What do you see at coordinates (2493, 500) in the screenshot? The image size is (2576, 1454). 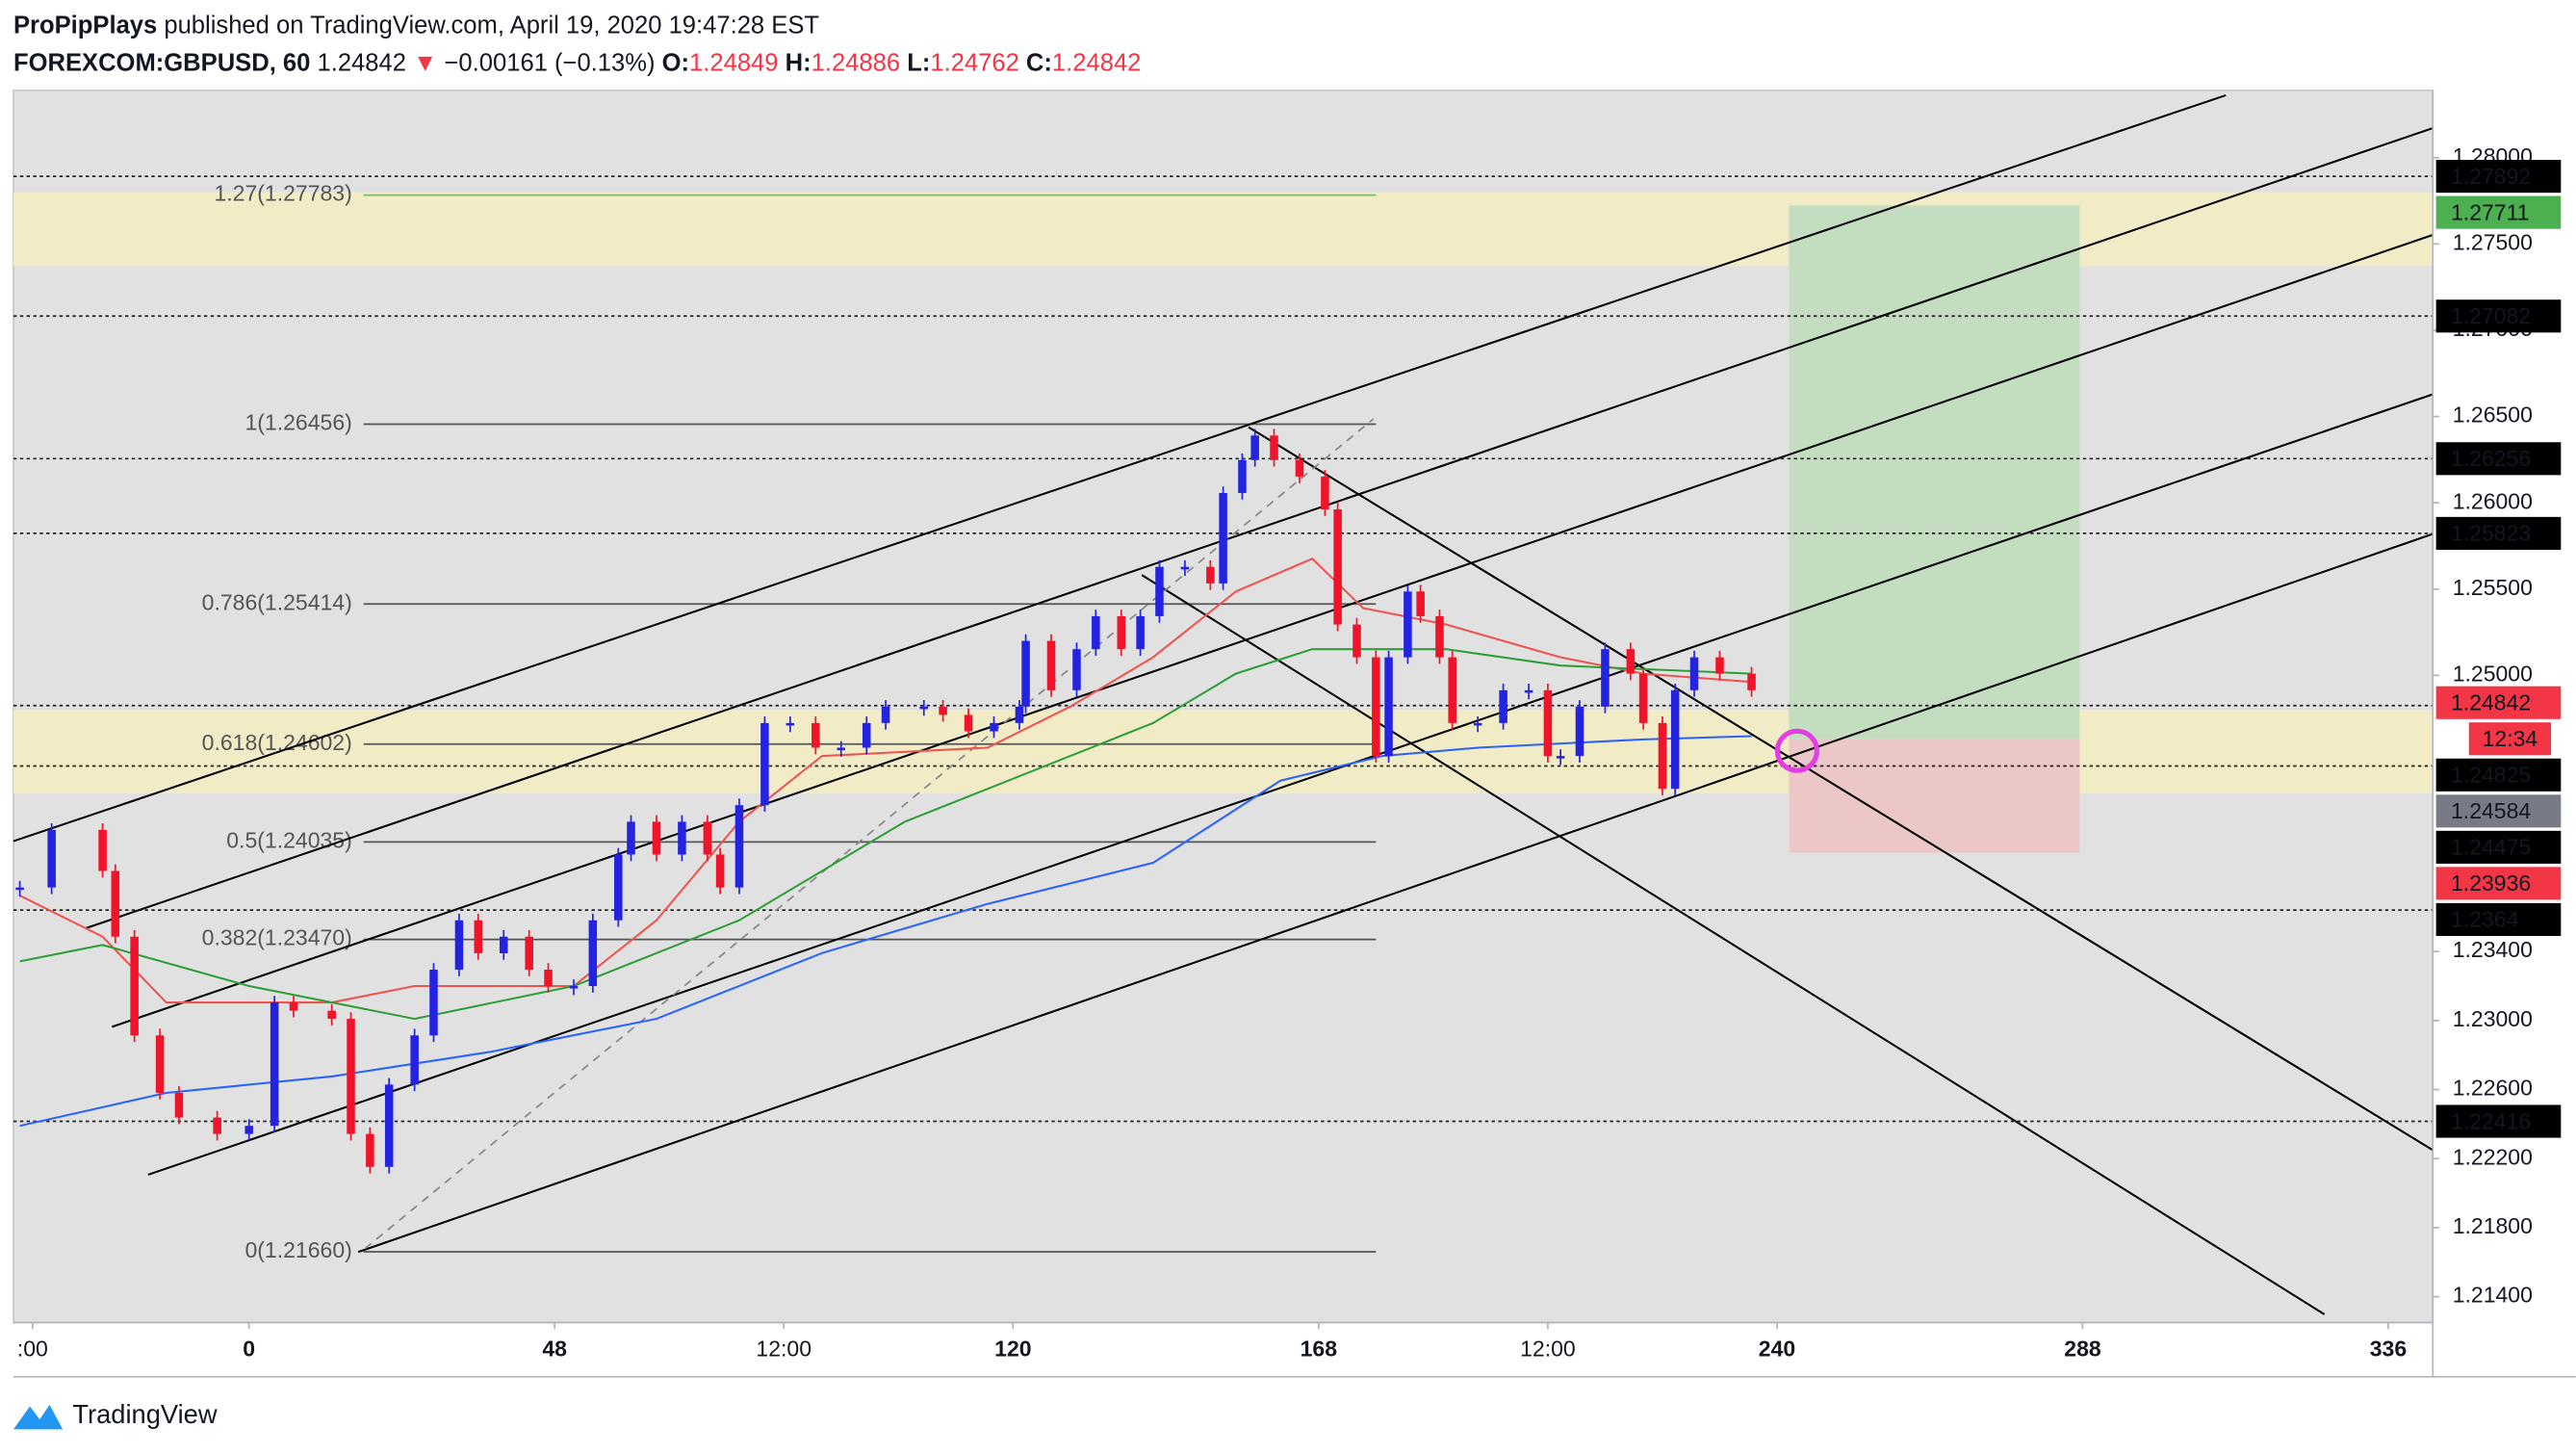 I see `y-tick-label: 1.26000` at bounding box center [2493, 500].